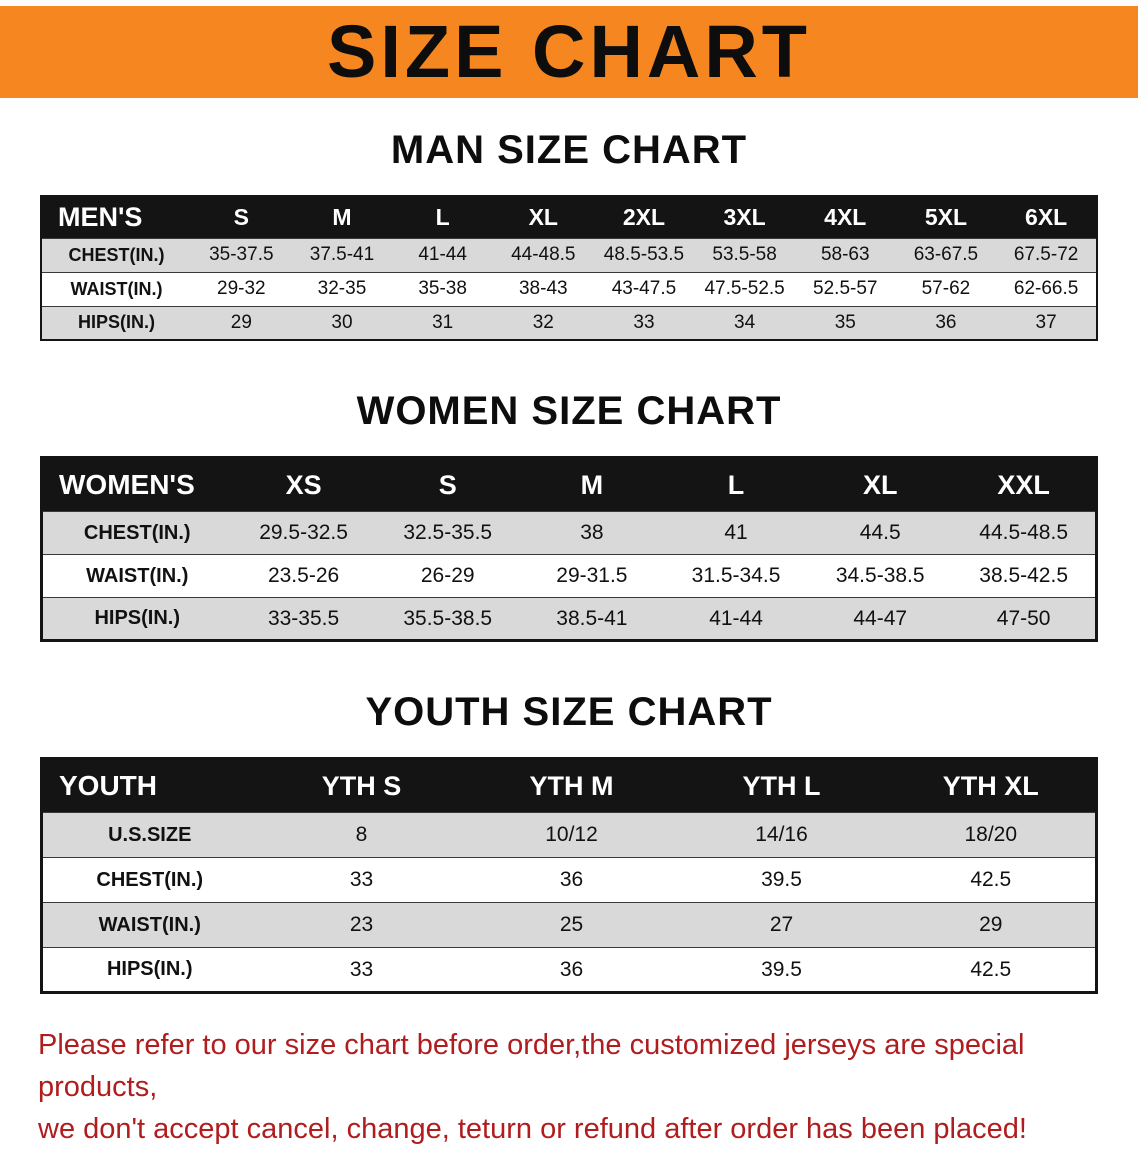 This screenshot has width=1138, height=1150. I want to click on column-header: XXL, so click(1024, 484).